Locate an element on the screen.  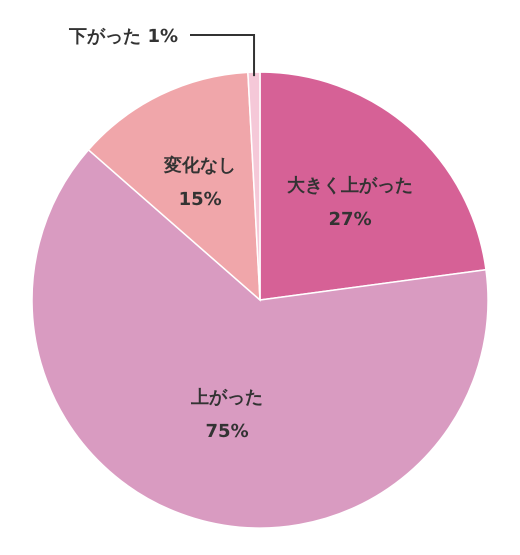
slice-label: 下がった 1% is located at coordinates (123, 36).